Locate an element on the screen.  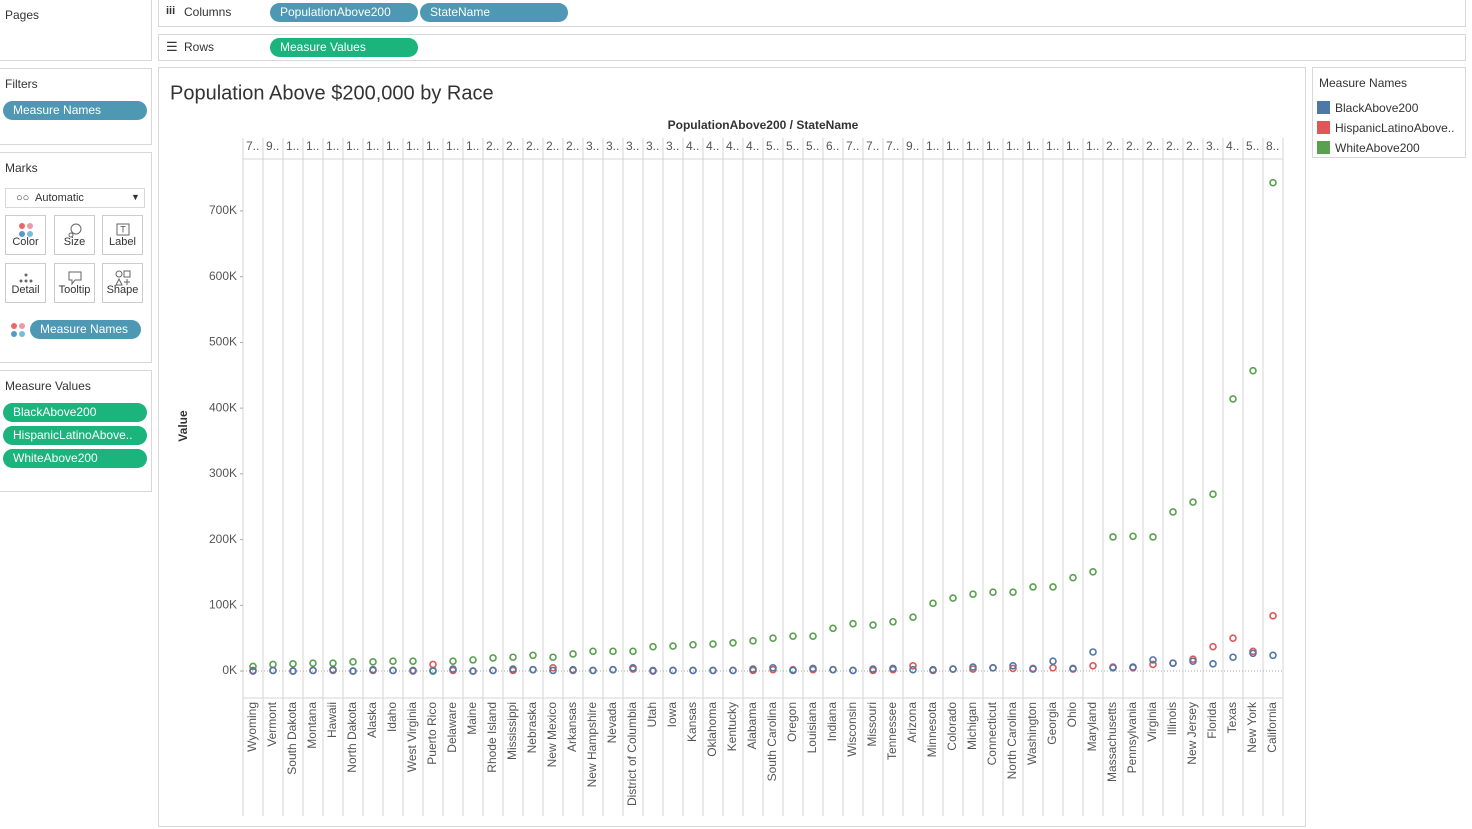
card-icon is located at coordinates (26, 278).